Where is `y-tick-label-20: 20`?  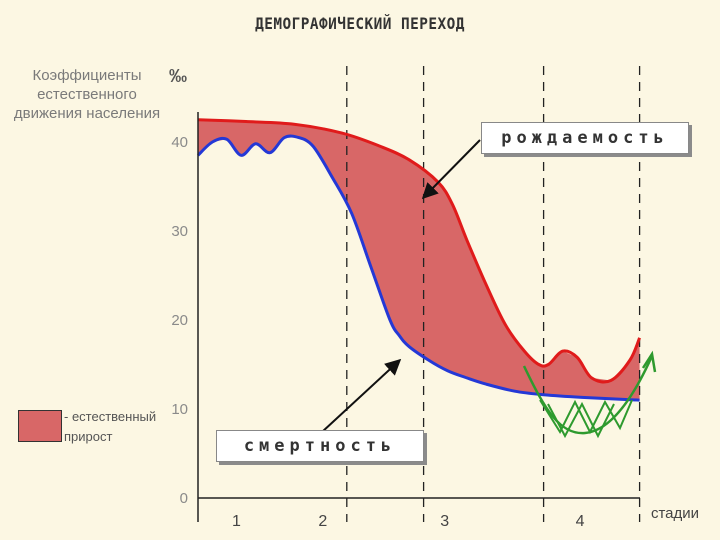
y-tick-label-20: 20 is located at coordinates (179, 320).